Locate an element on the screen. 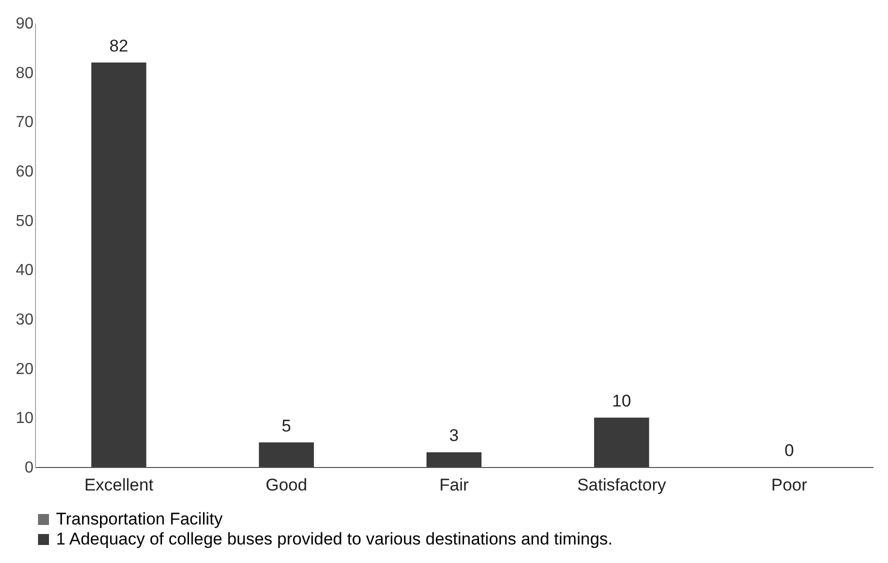  y-tick-label: 10 is located at coordinates (25, 419).